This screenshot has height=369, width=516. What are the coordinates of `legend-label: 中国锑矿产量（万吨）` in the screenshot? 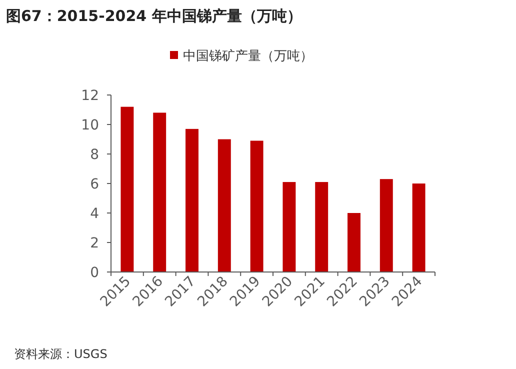 It's located at (248, 56).